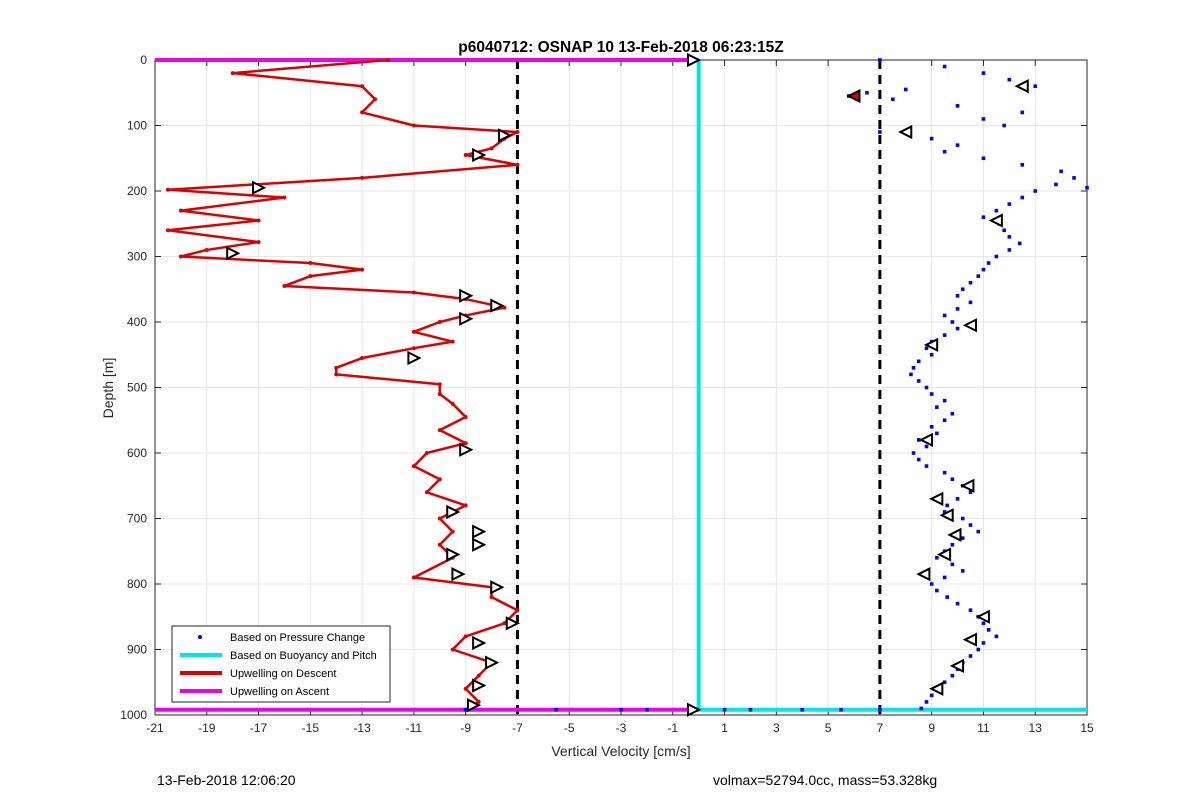 The width and height of the screenshot is (1200, 809). Describe the element at coordinates (569, 728) in the screenshot. I see `x-tick-label: -5` at that location.